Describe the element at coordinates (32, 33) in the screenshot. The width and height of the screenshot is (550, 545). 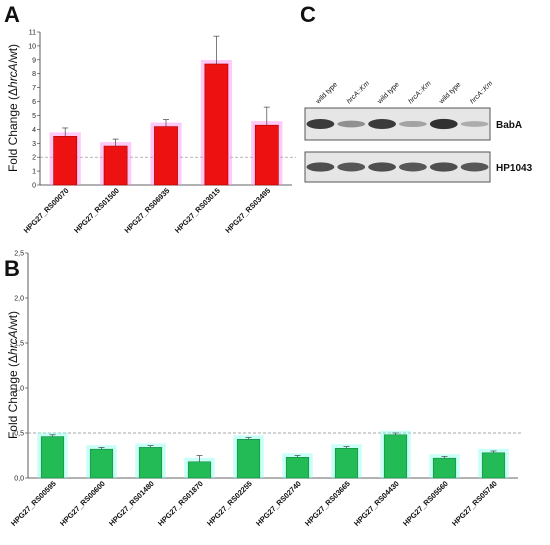
I see `y-tick-label: 11` at that location.